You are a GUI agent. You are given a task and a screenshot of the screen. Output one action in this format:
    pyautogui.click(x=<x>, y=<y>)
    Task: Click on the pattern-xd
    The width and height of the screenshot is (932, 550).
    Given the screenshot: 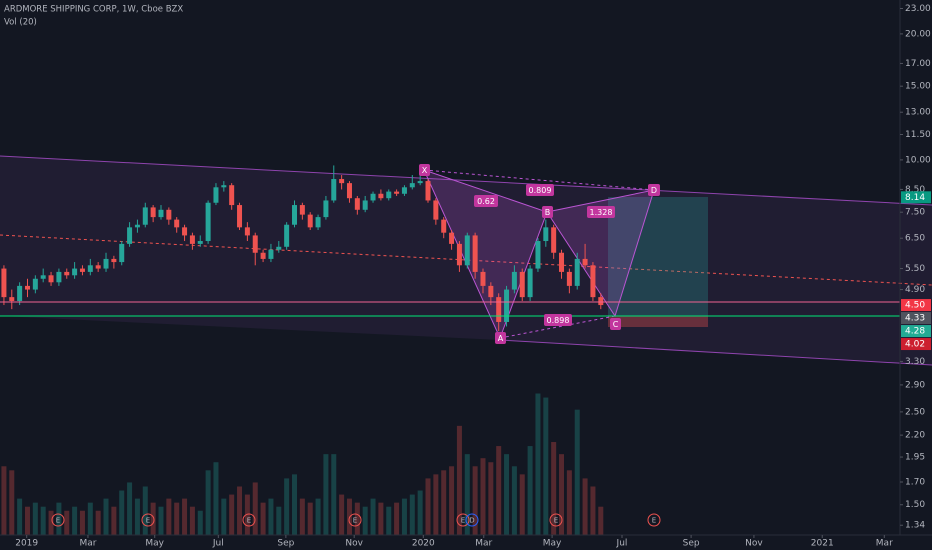 What is the action you would take?
    pyautogui.click(x=539, y=180)
    